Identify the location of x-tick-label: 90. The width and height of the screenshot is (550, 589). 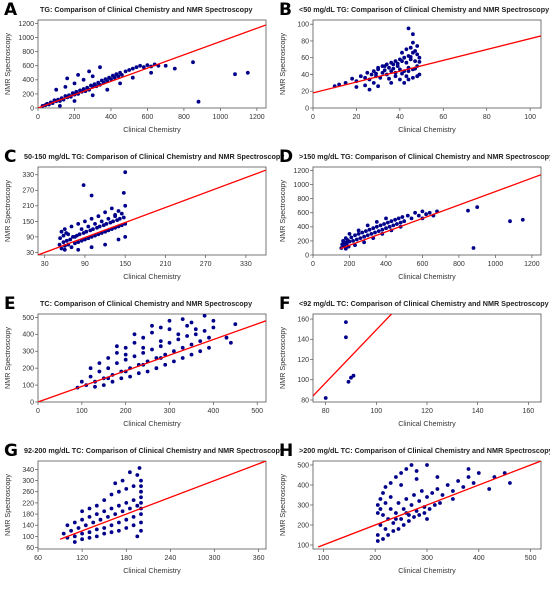
(85, 264).